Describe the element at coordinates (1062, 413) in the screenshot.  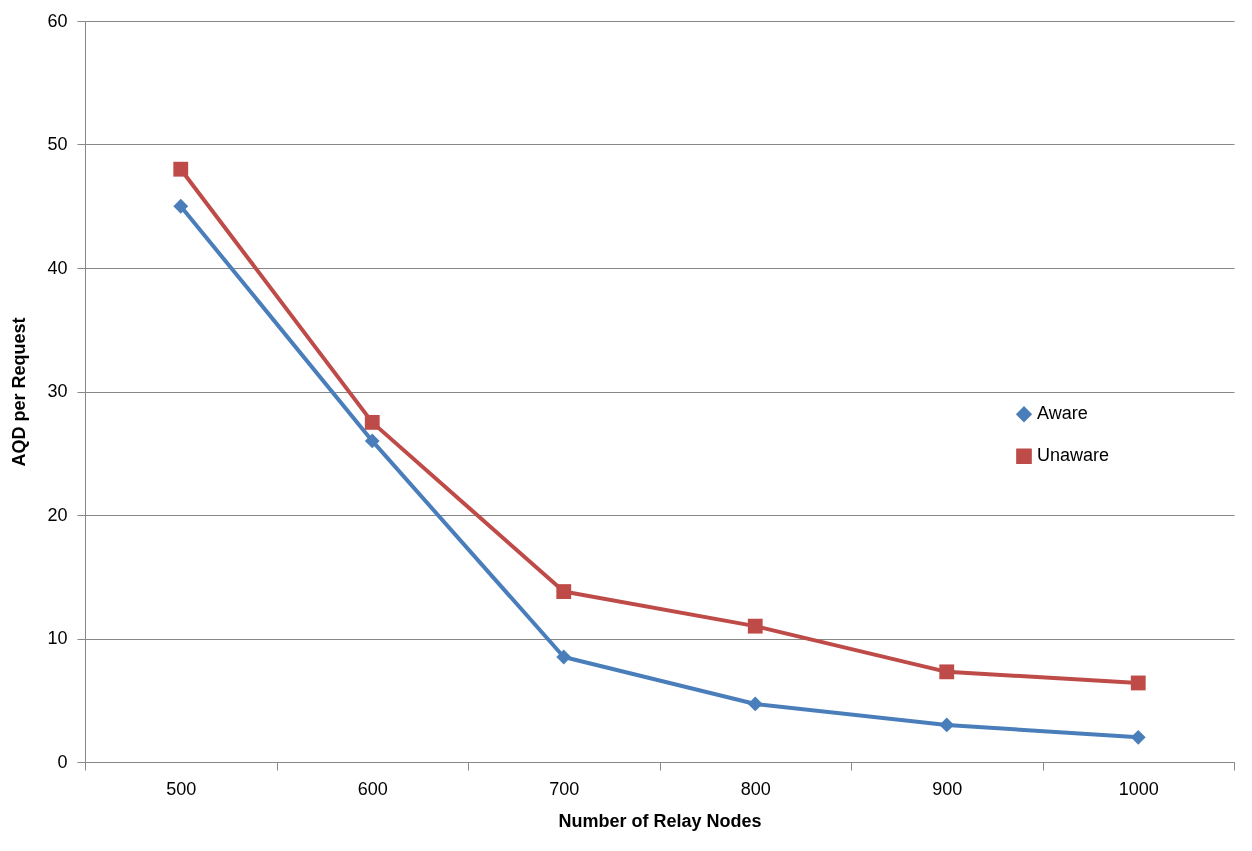
I see `legend-label: Aware` at that location.